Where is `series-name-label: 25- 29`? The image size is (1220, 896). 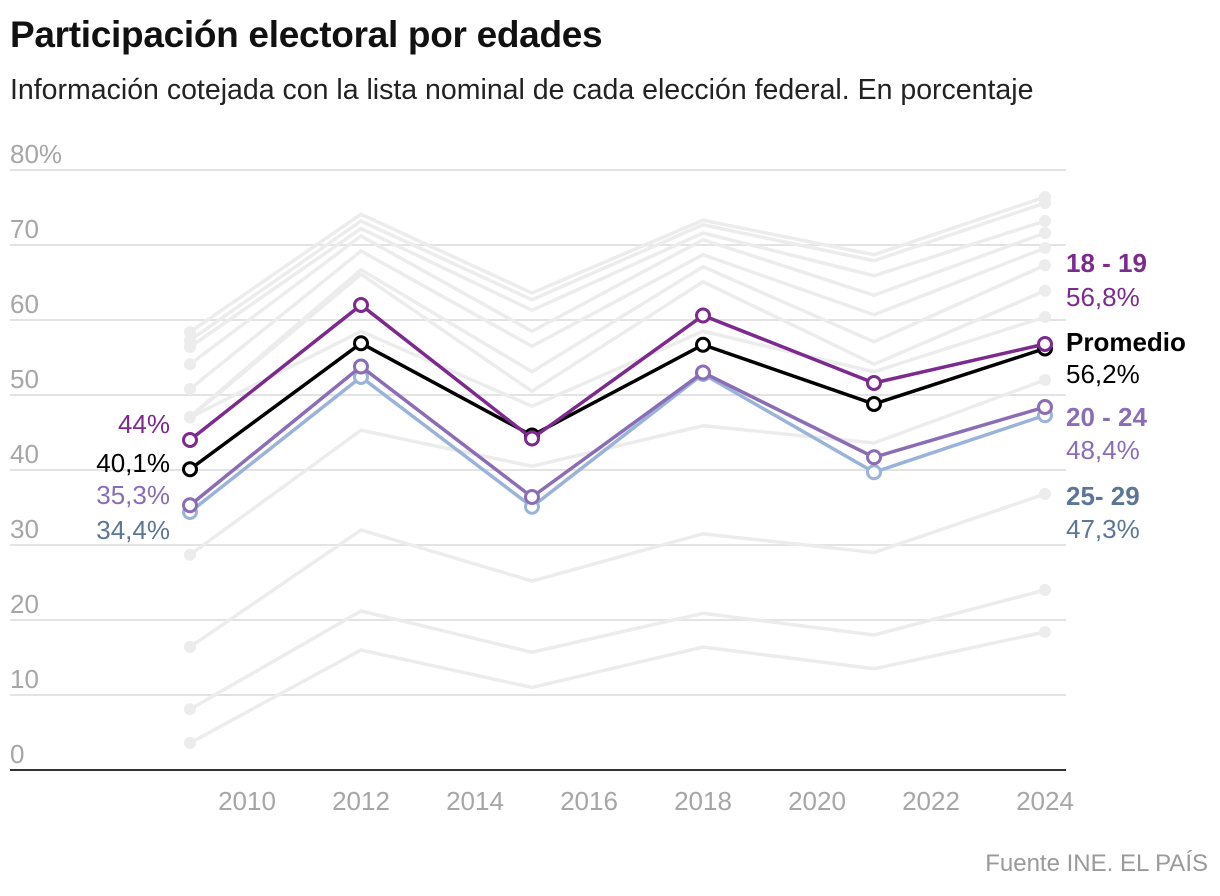 series-name-label: 25- 29 is located at coordinates (1103, 496).